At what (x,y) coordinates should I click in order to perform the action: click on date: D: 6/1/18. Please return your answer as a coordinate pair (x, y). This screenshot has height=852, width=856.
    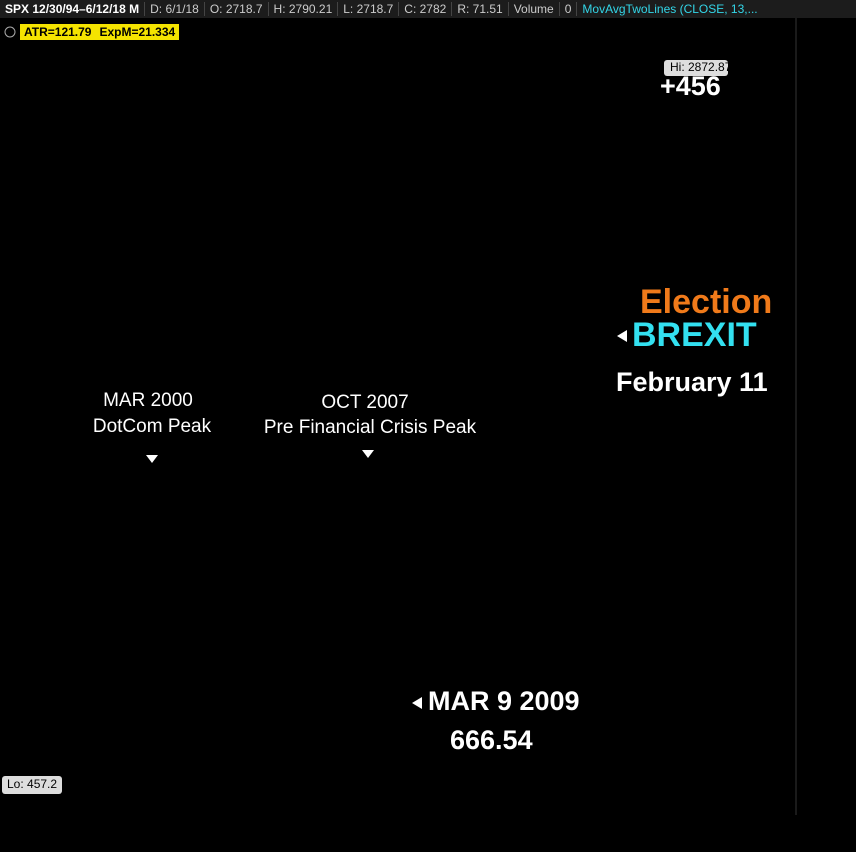
    Looking at the image, I should click on (175, 9).